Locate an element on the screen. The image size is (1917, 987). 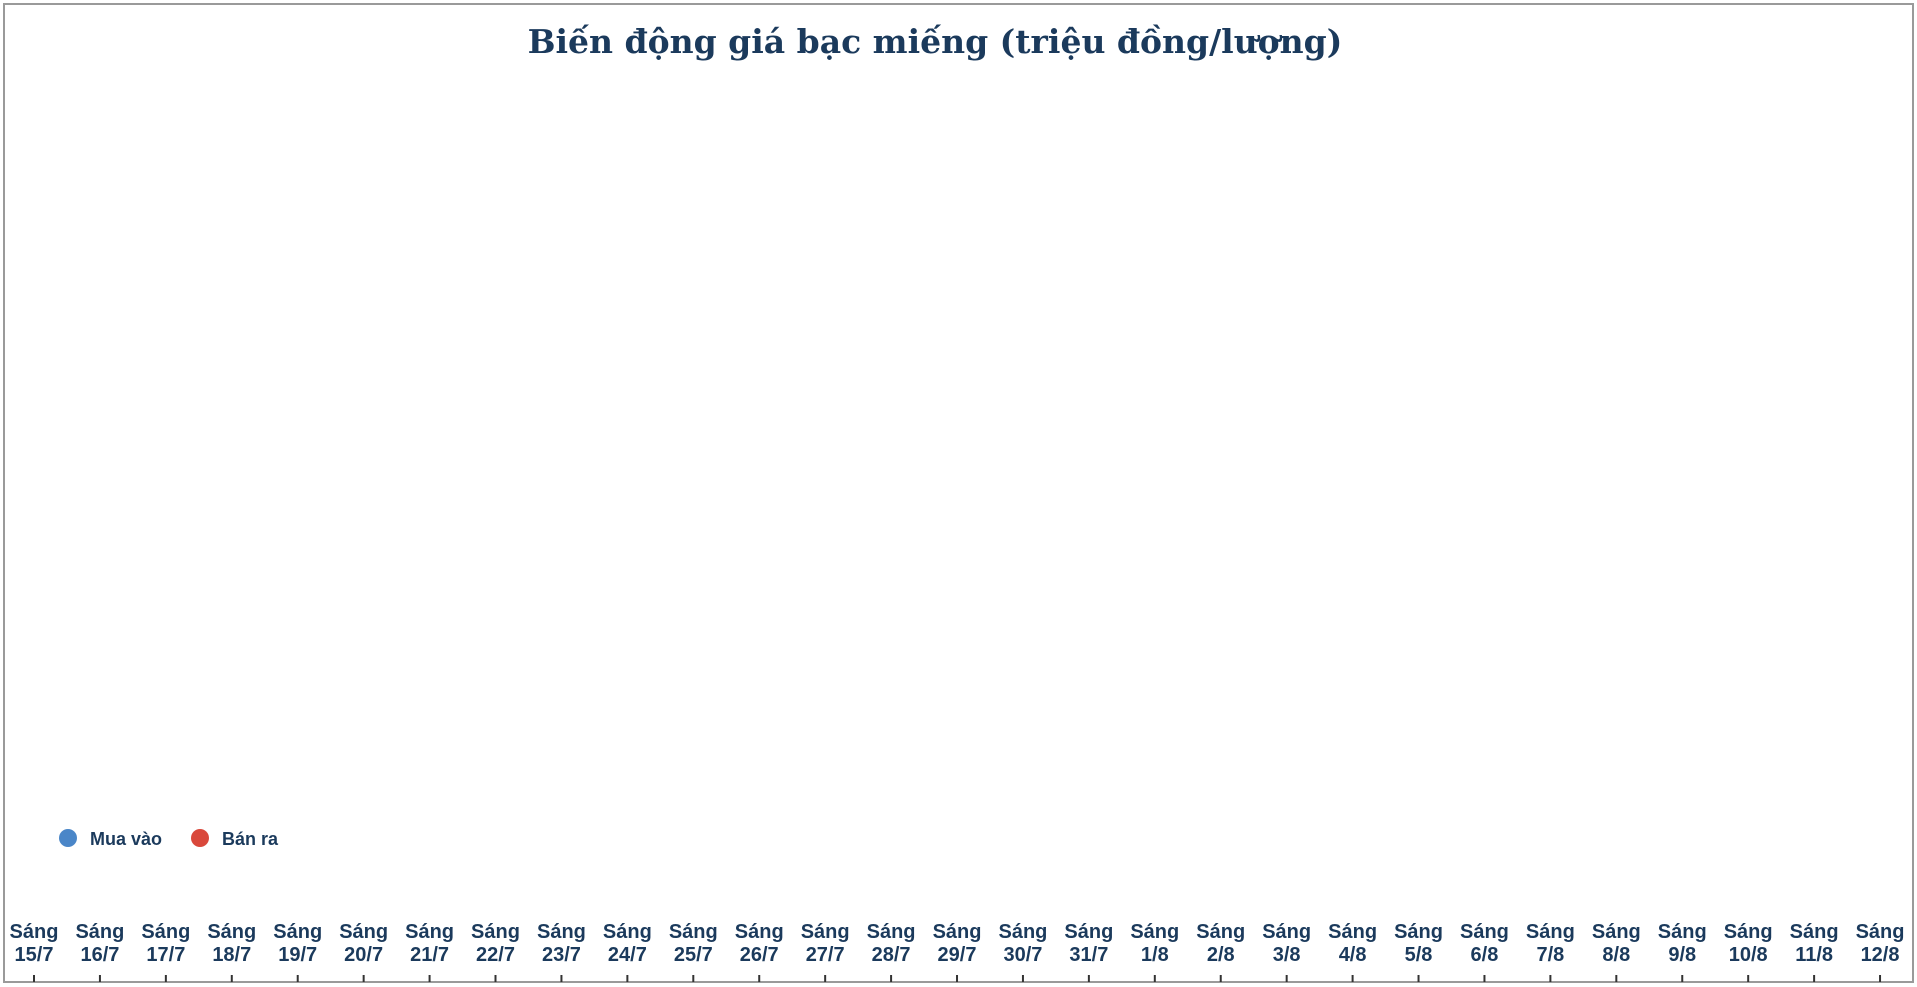
legend-marker-ban-ra is located at coordinates (200, 838).